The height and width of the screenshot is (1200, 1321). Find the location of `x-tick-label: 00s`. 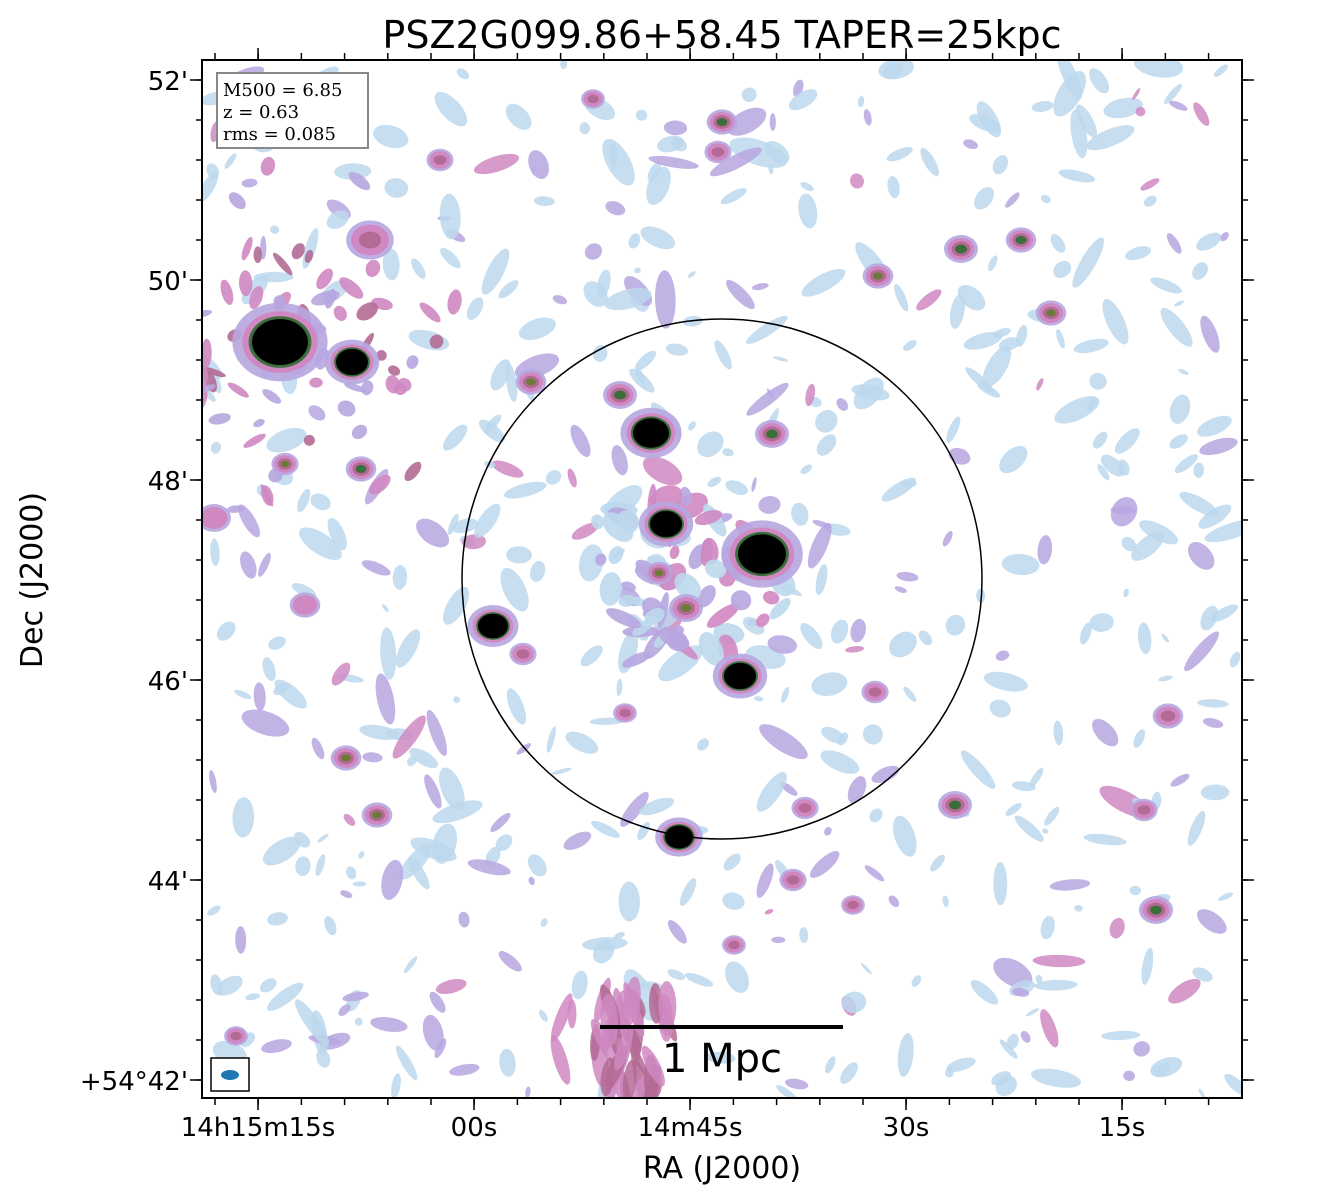

x-tick-label: 00s is located at coordinates (474, 1128).